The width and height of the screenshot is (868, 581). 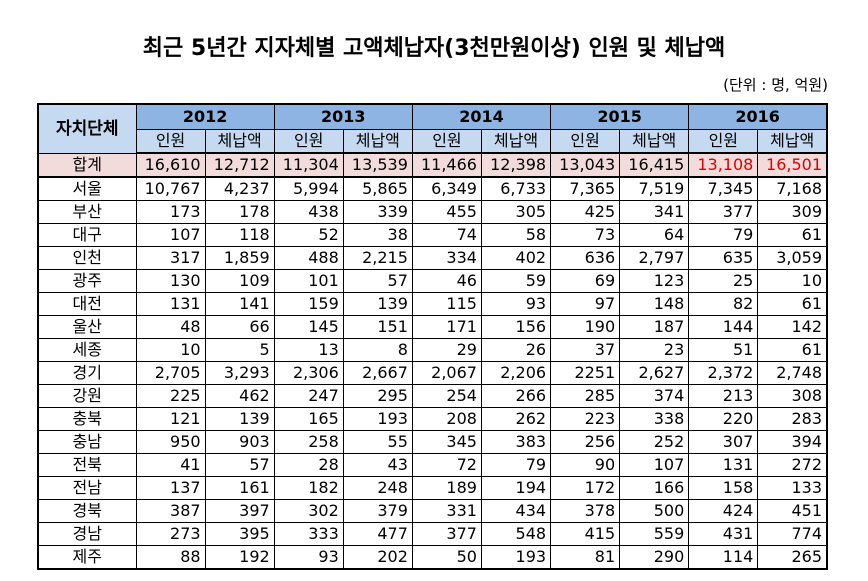 What do you see at coordinates (654, 188) in the screenshot?
I see `value-cell: 7,519` at bounding box center [654, 188].